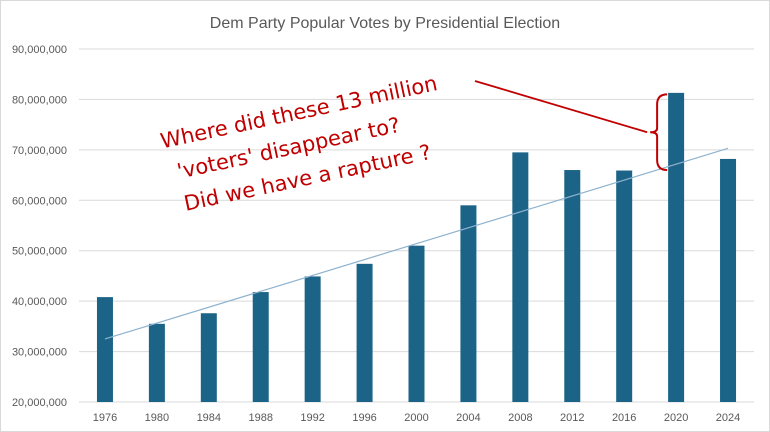  I want to click on y-tick-label: 30,000,000, so click(39, 353).